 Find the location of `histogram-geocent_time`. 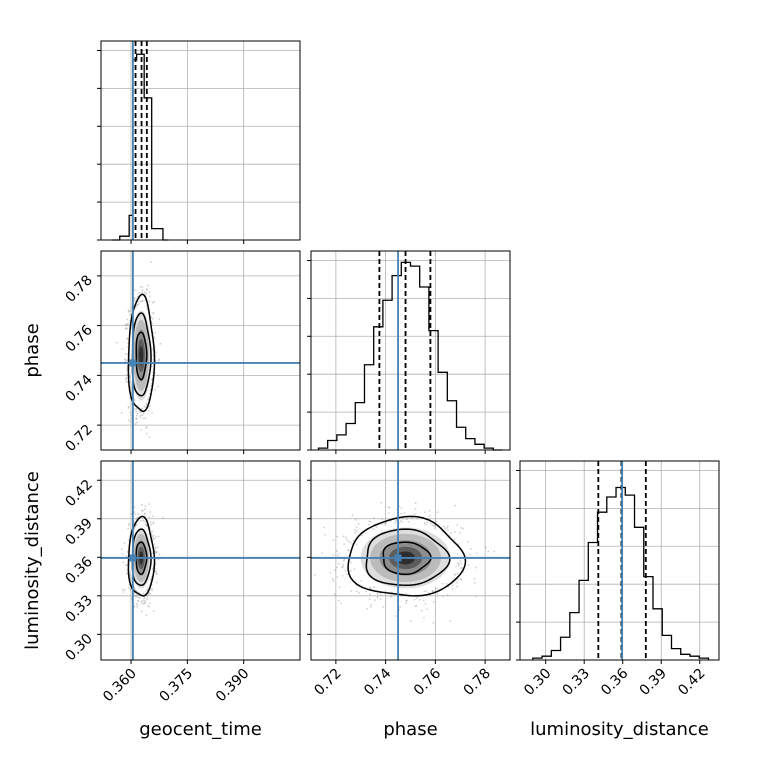

histogram-geocent_time is located at coordinates (140, 147).